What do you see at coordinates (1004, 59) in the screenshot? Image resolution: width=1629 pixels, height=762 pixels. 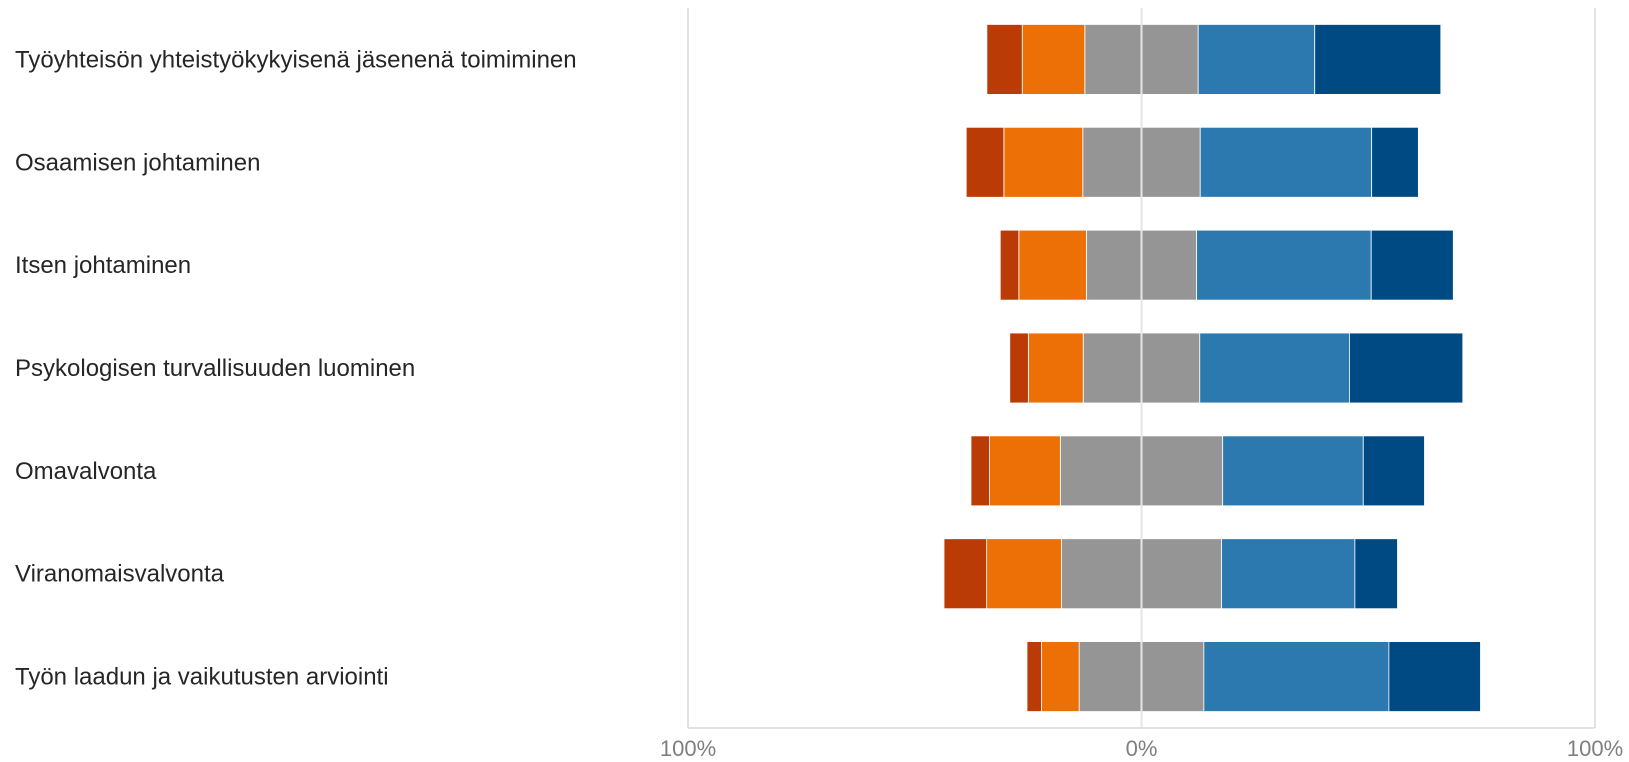 I see `bar-segment-row0-series0` at bounding box center [1004, 59].